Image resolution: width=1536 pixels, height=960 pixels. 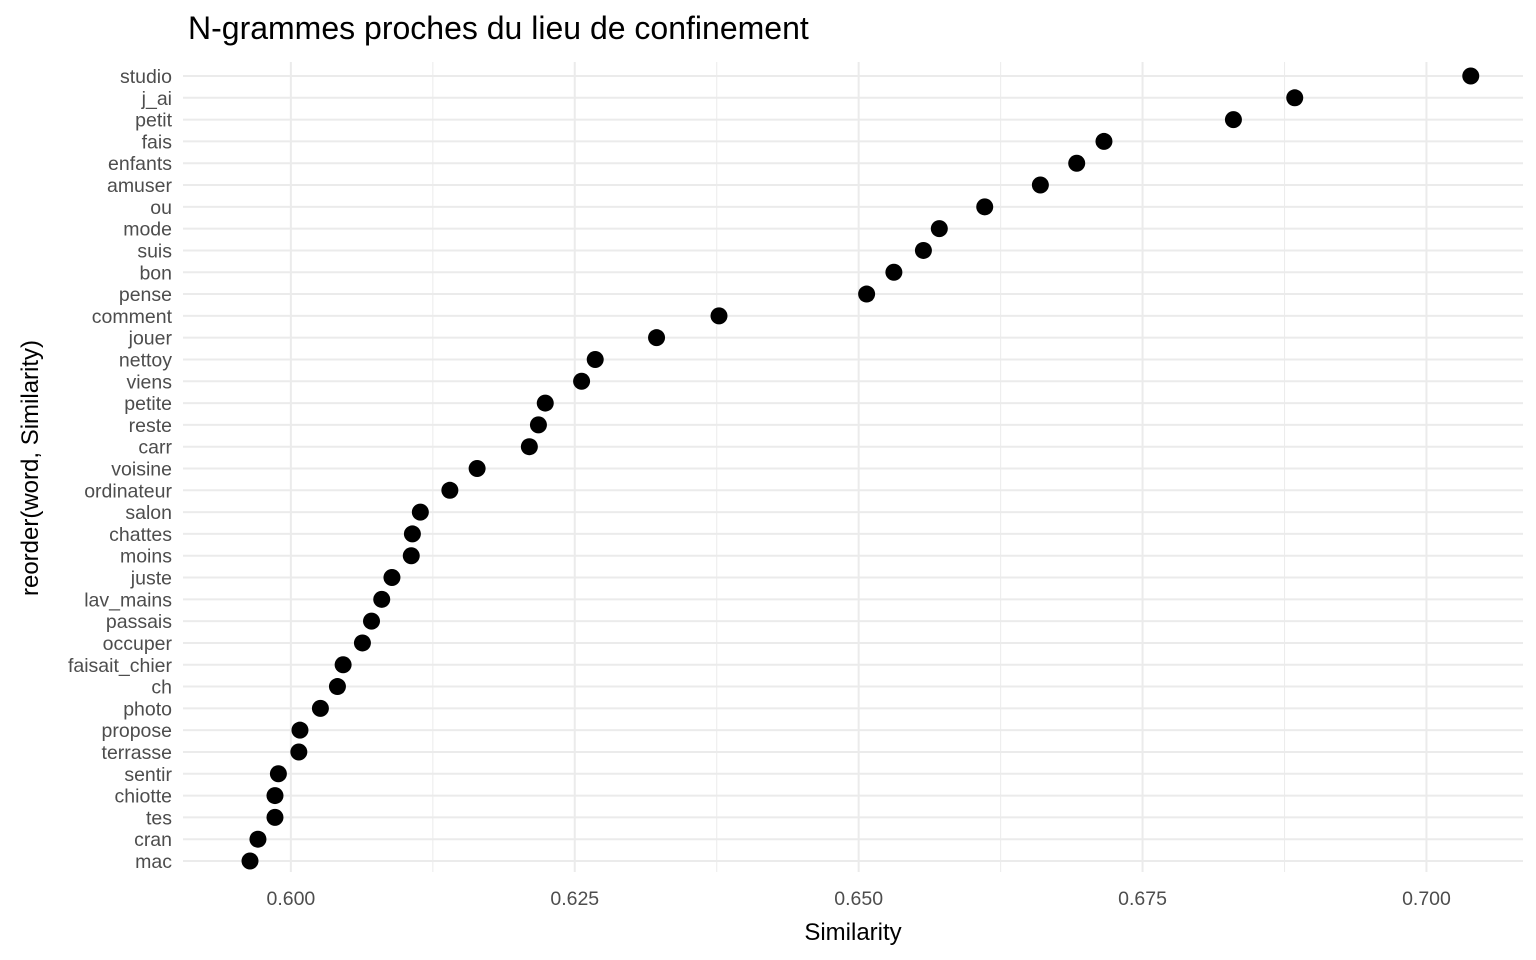 What do you see at coordinates (146, 77) in the screenshot?
I see `y-tick-label: studio` at bounding box center [146, 77].